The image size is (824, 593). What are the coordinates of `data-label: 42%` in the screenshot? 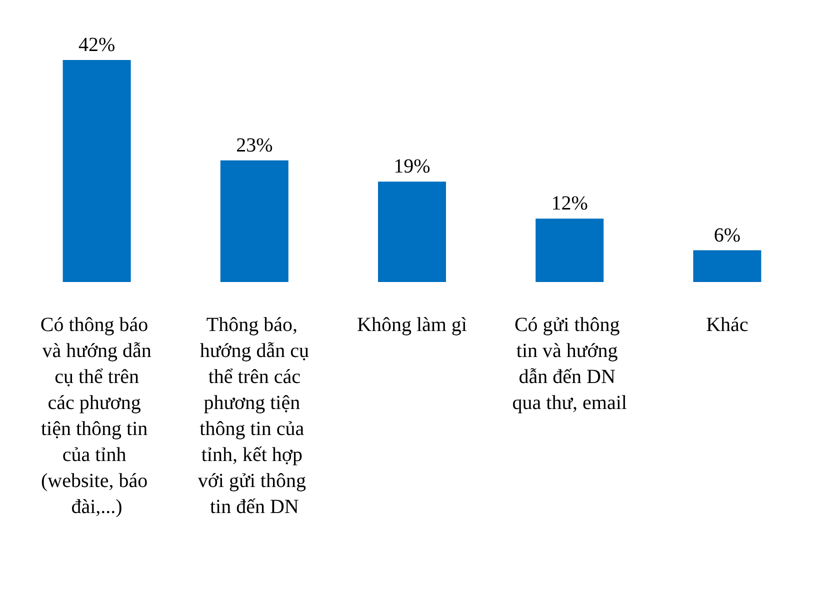 It's located at (97, 45).